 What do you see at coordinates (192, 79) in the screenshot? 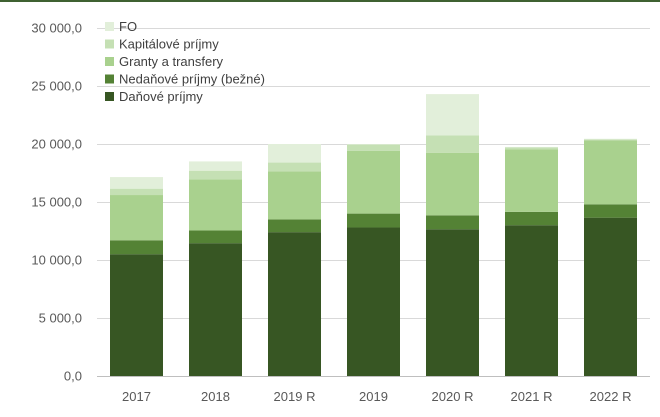
I see `legend-label: Nedaňové príjmy (bežné)` at bounding box center [192, 79].